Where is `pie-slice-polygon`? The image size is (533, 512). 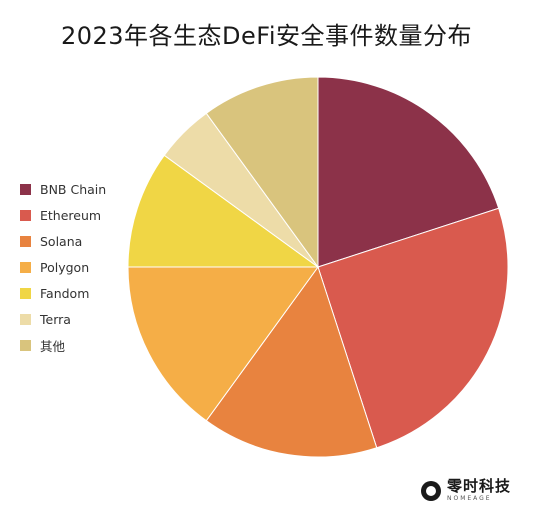 pie-slice-polygon is located at coordinates (223, 344).